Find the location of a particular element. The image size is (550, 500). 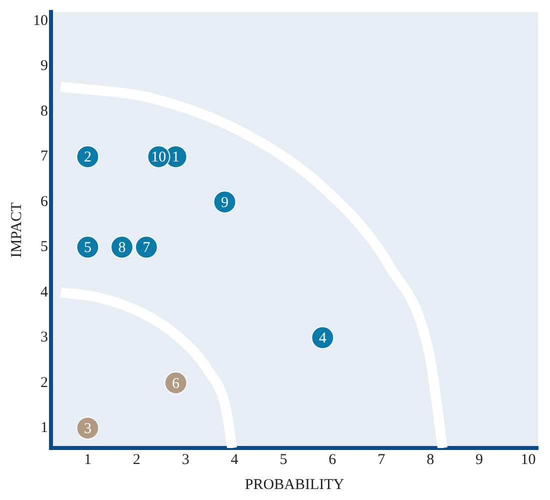

annotation: 10 is located at coordinates (158, 158).